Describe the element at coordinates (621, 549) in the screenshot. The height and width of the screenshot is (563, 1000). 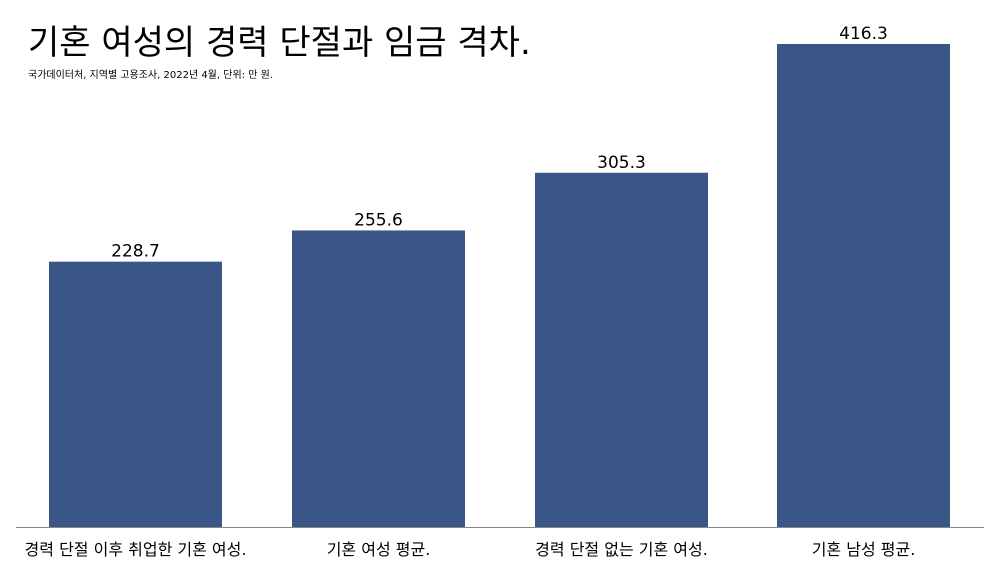
I see `category-label-3: 경력 단절 없는 기혼 여성.` at that location.